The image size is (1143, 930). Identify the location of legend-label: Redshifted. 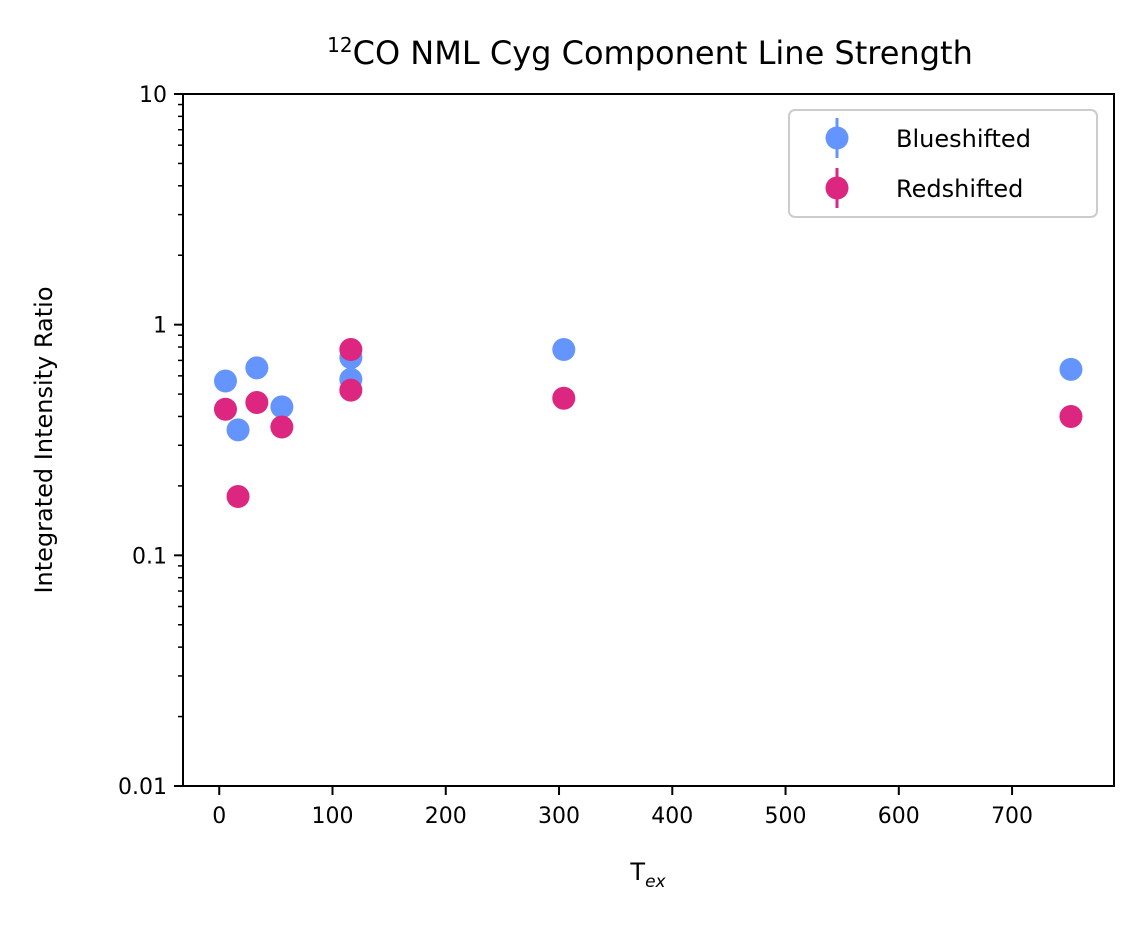
(959, 189).